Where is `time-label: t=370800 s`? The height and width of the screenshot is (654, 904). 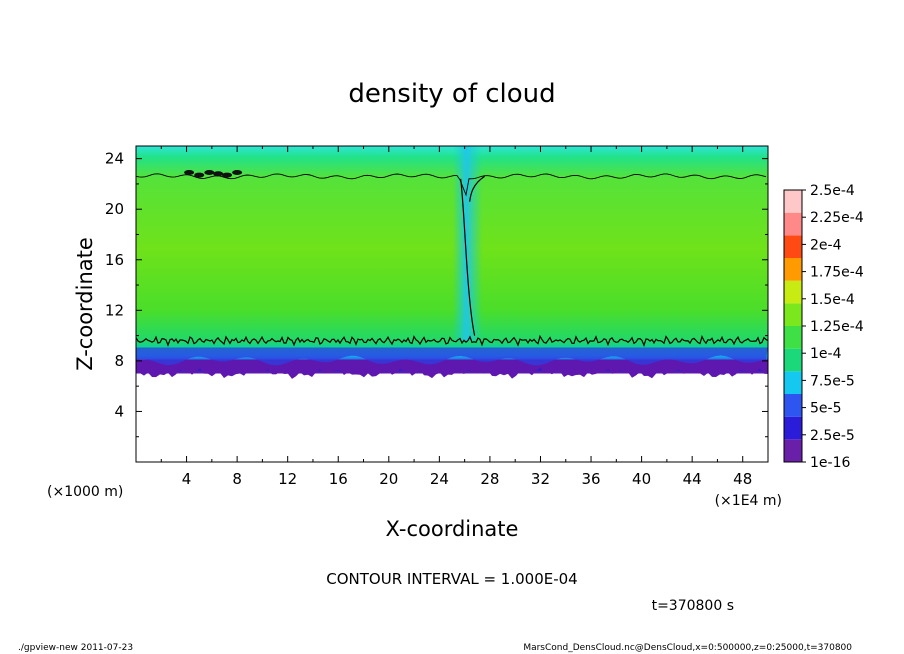 time-label: t=370800 s is located at coordinates (693, 606).